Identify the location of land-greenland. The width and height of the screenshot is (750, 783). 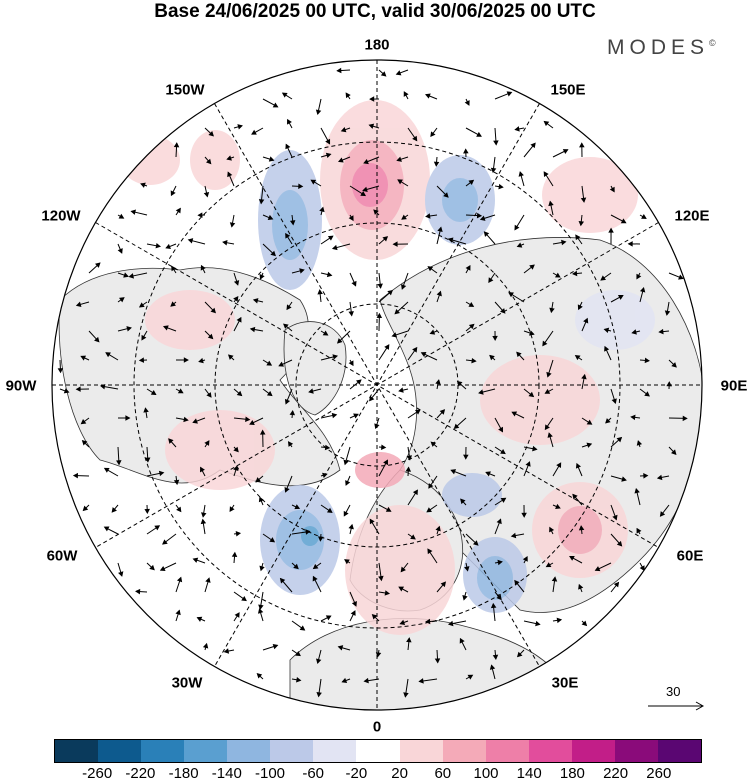
(315, 368).